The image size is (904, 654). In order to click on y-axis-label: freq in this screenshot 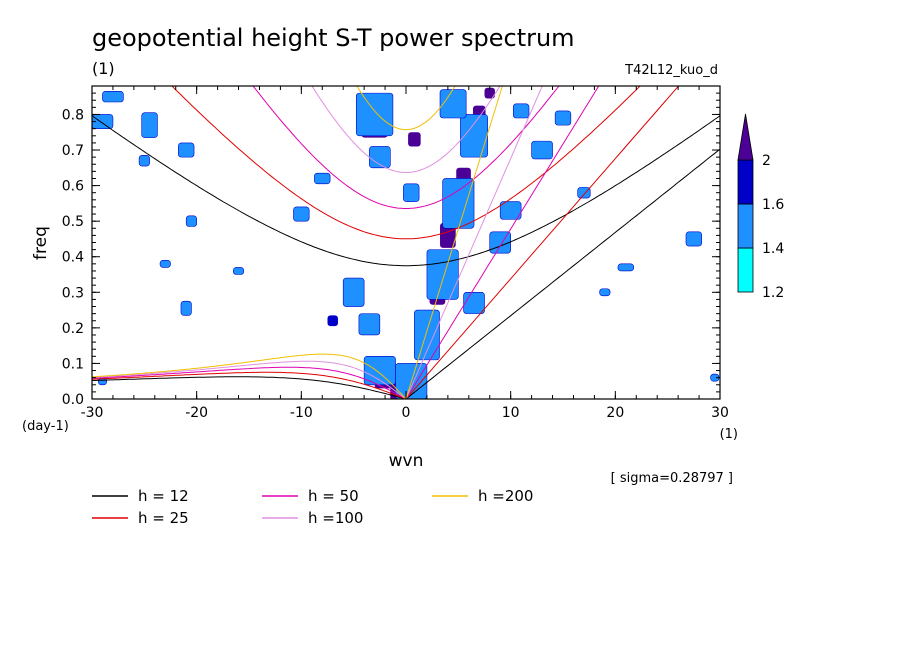, I will do `click(41, 243)`.